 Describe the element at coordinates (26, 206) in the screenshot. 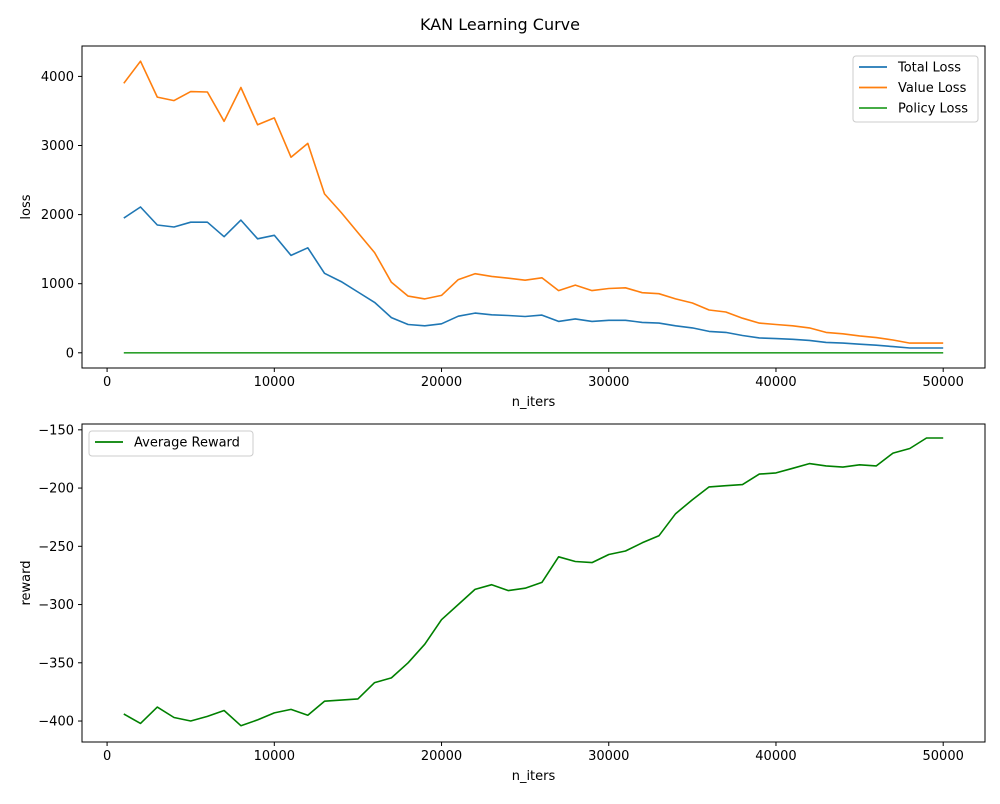

I see `y-axis-label: loss` at that location.